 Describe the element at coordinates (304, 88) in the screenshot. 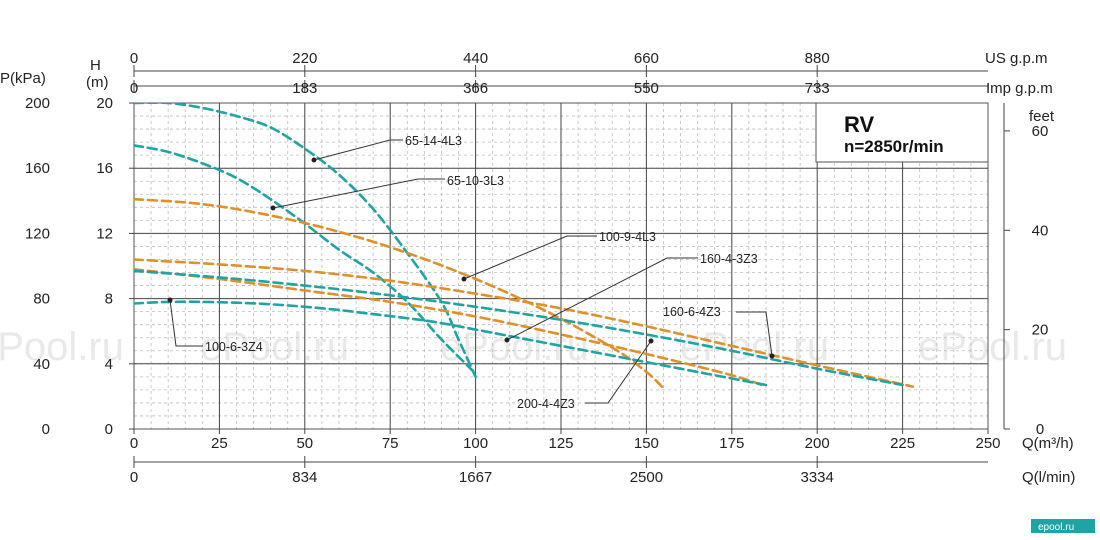

I see `imp-gpm-tick-label: 183` at that location.